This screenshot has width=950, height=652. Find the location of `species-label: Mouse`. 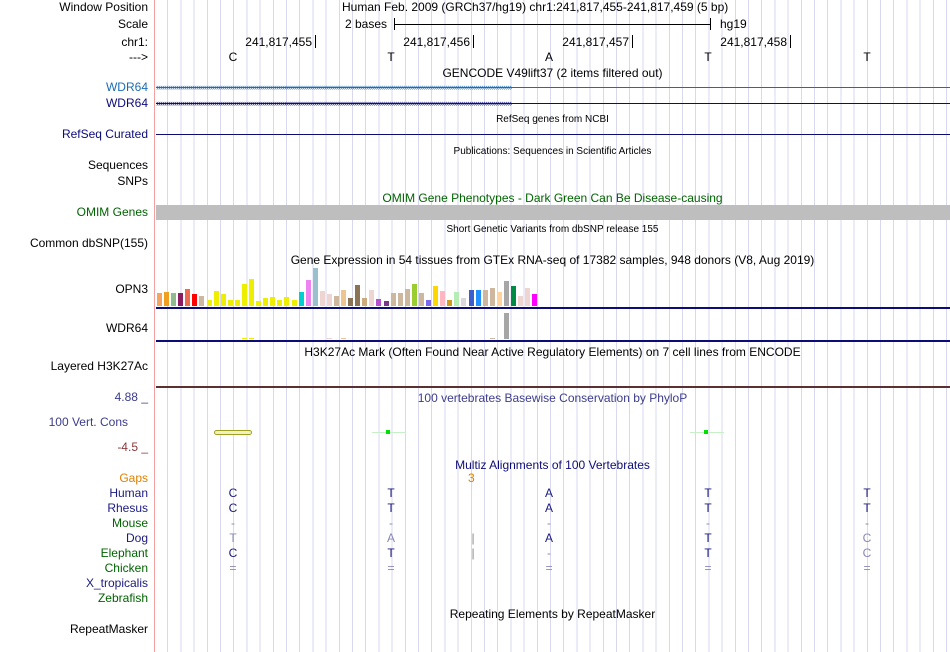

species-label: Mouse is located at coordinates (129, 523).